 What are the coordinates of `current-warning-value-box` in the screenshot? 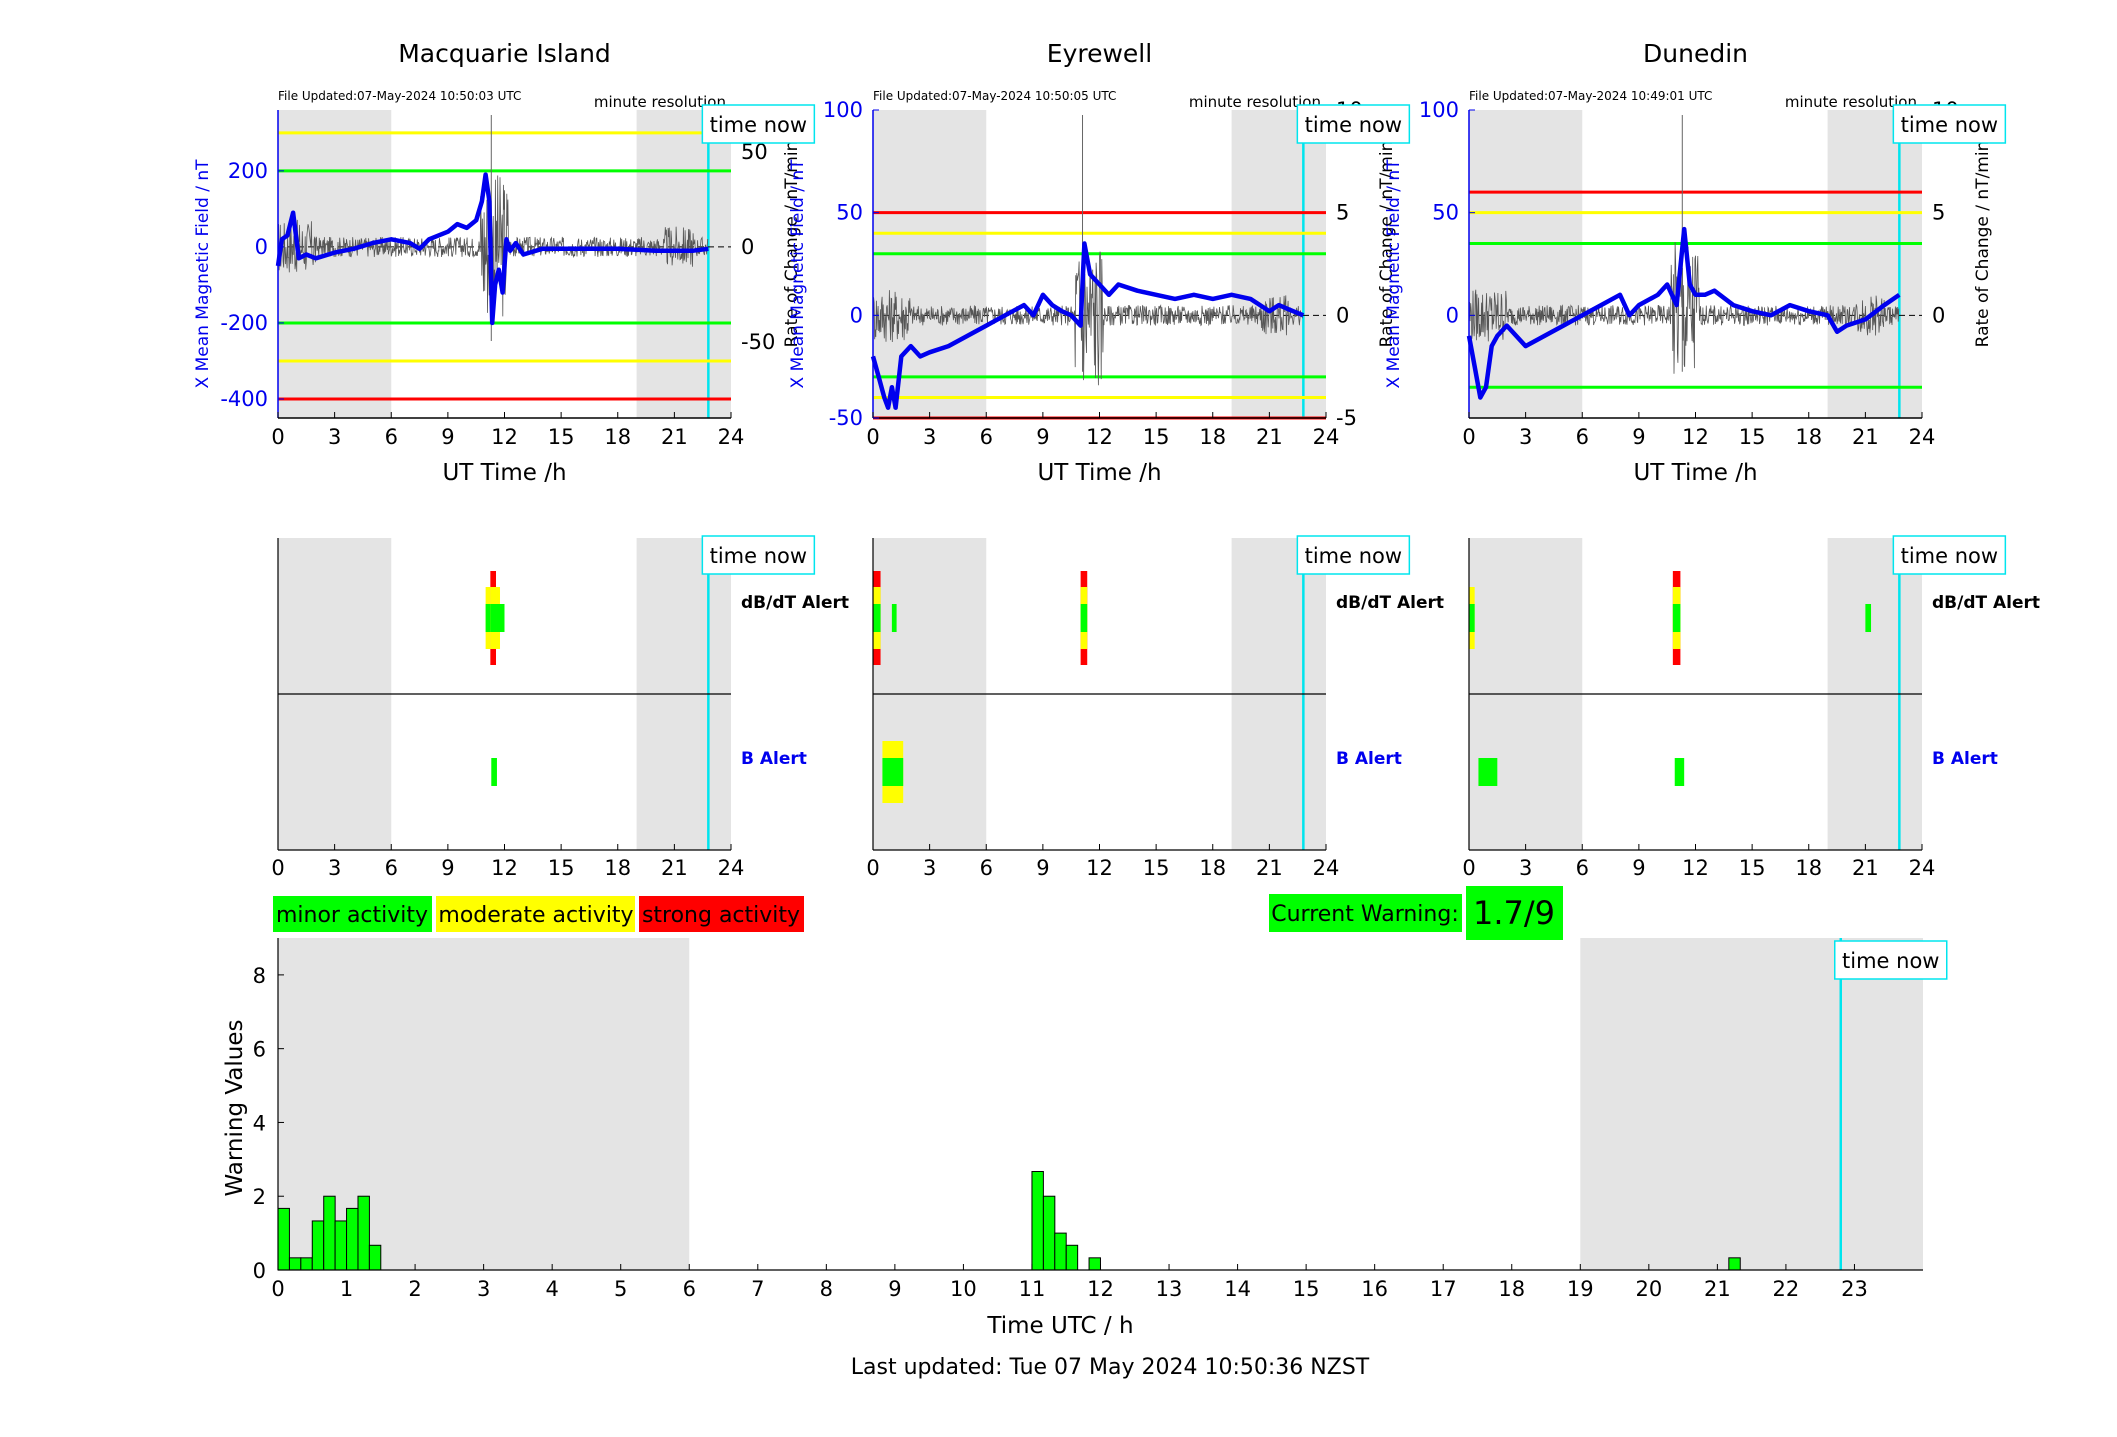 It's located at (1514, 913).